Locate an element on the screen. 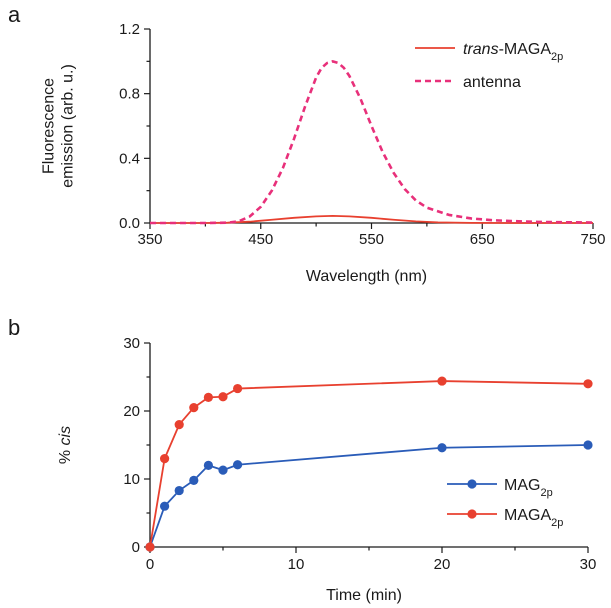  panel-label-b: b is located at coordinates (14, 327).